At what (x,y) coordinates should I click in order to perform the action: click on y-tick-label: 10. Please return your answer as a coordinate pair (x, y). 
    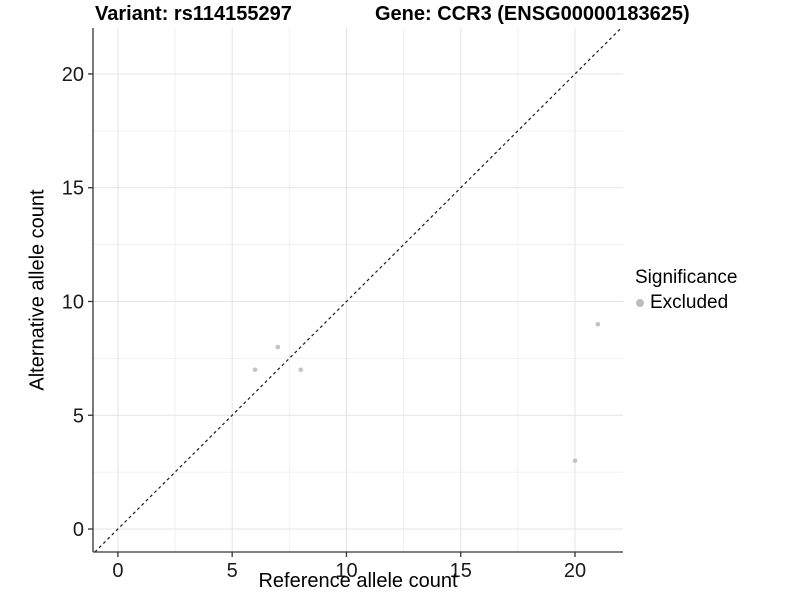
    Looking at the image, I should click on (73, 302).